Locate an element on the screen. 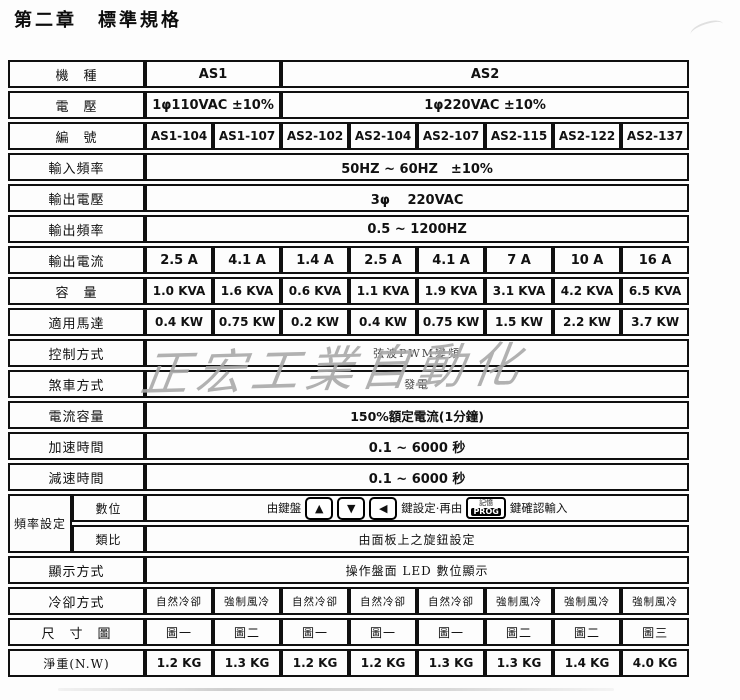  spec-cell: 1.0 KVA is located at coordinates (179, 291).